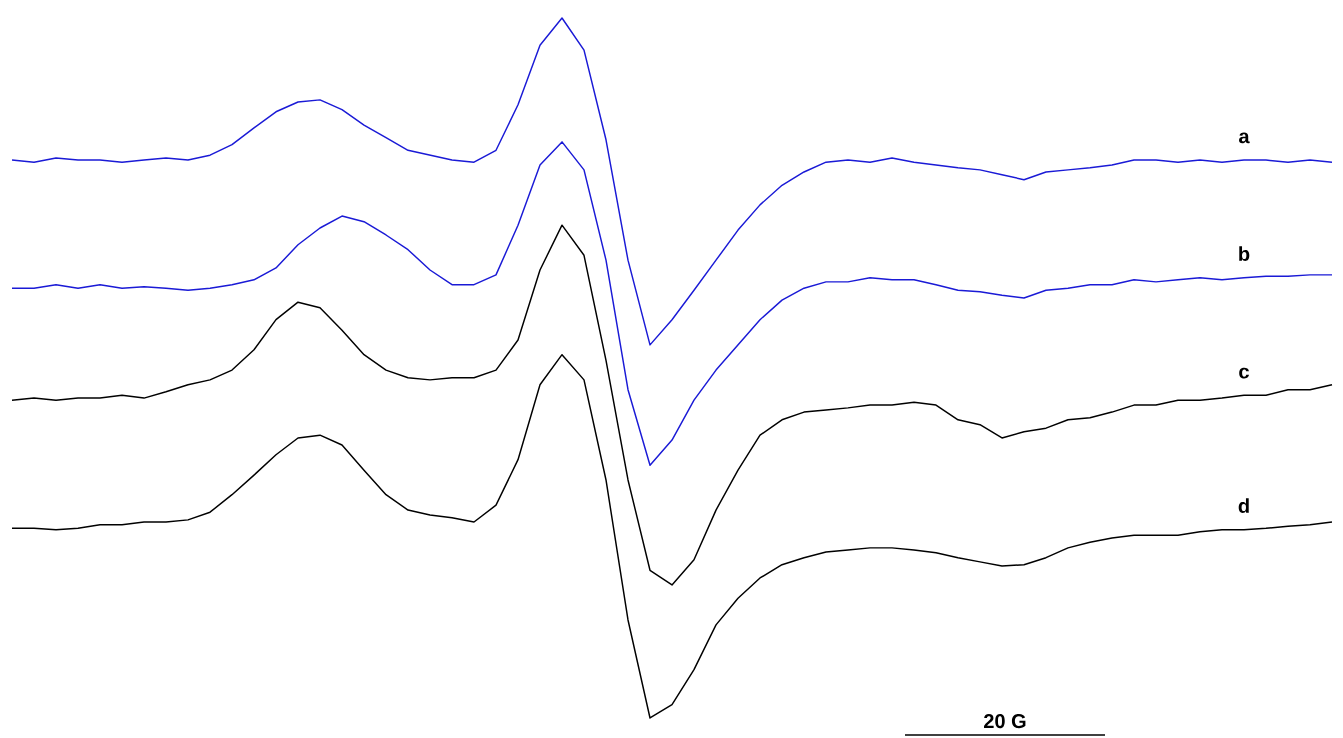  What do you see at coordinates (1244, 253) in the screenshot?
I see `series-label: b` at bounding box center [1244, 253].